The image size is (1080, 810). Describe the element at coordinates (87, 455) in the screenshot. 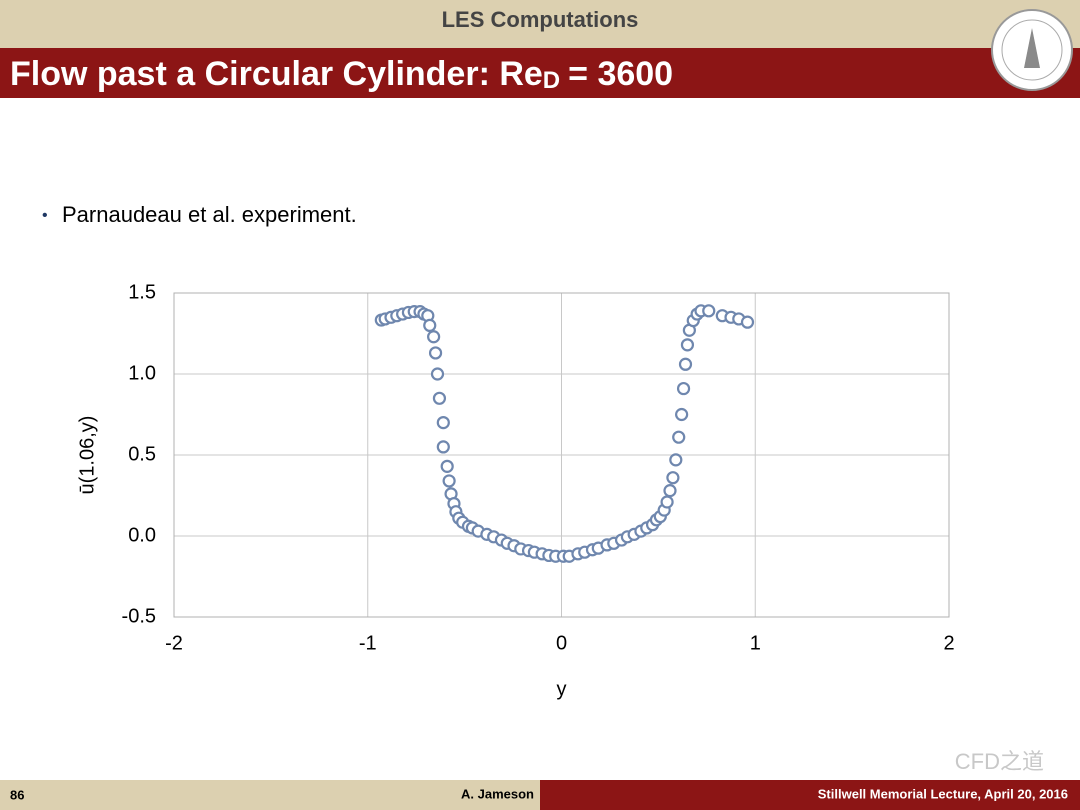

I see `y-axis-label: ū(1.06,y)` at that location.